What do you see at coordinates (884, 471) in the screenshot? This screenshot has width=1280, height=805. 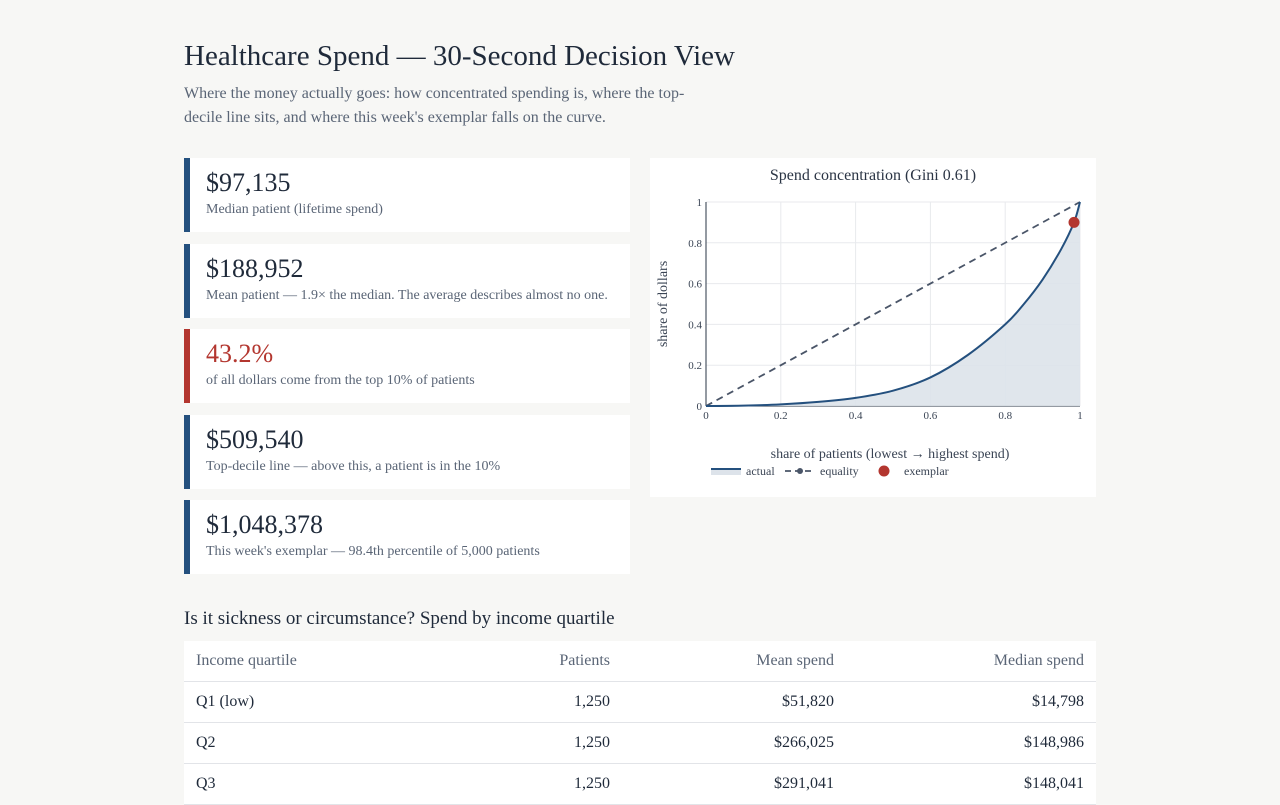 I see `legend-swatch-exemplar` at bounding box center [884, 471].